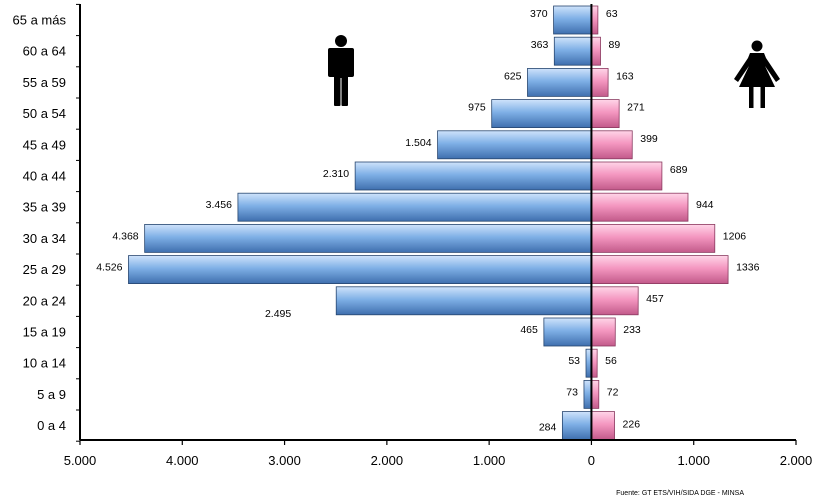  I want to click on source-note: Fuente: GT ETS/VIH/SIDA DGE - MINSA, so click(680, 493).